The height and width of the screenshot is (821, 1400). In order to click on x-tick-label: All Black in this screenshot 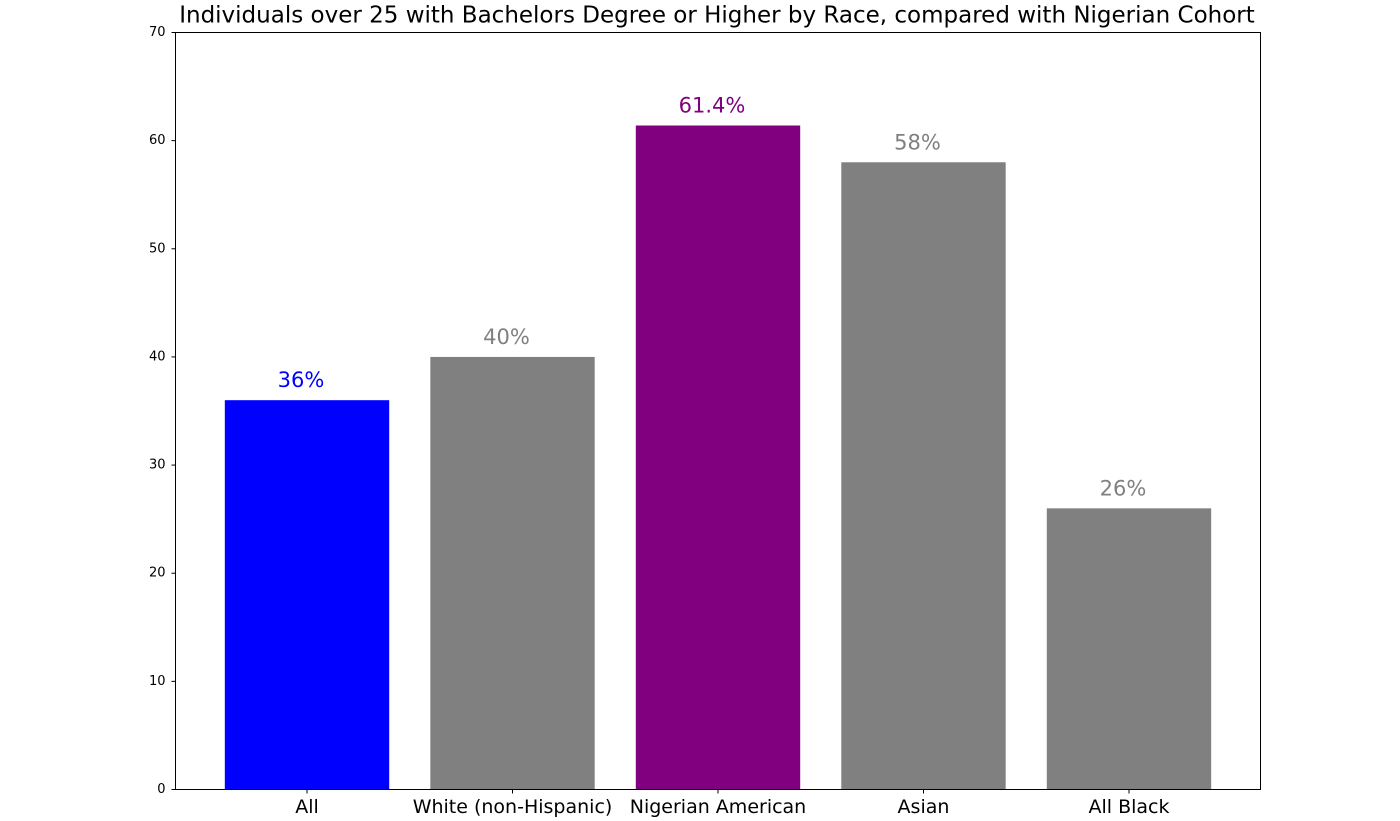, I will do `click(1128, 807)`.